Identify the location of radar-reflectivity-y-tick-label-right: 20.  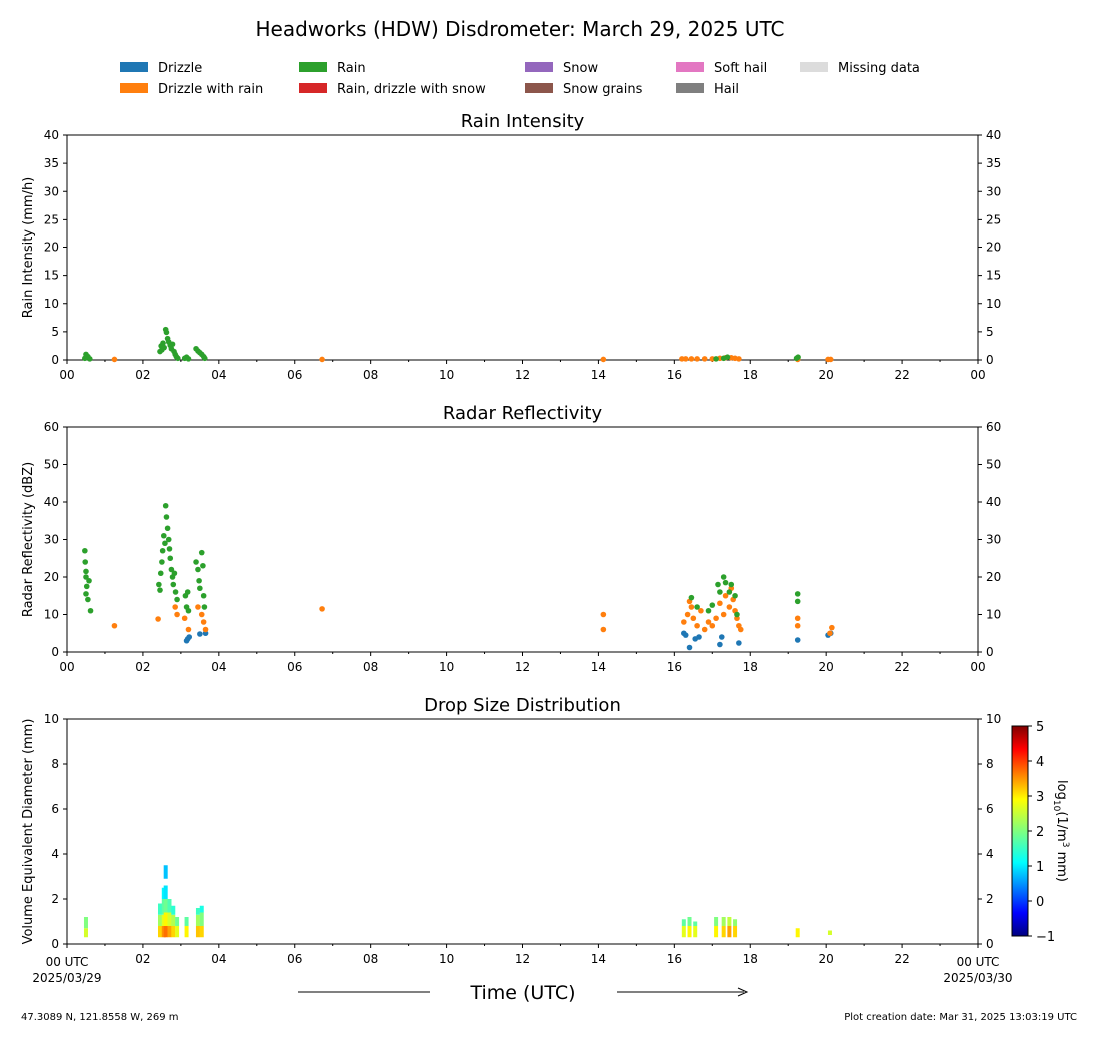
(993, 577).